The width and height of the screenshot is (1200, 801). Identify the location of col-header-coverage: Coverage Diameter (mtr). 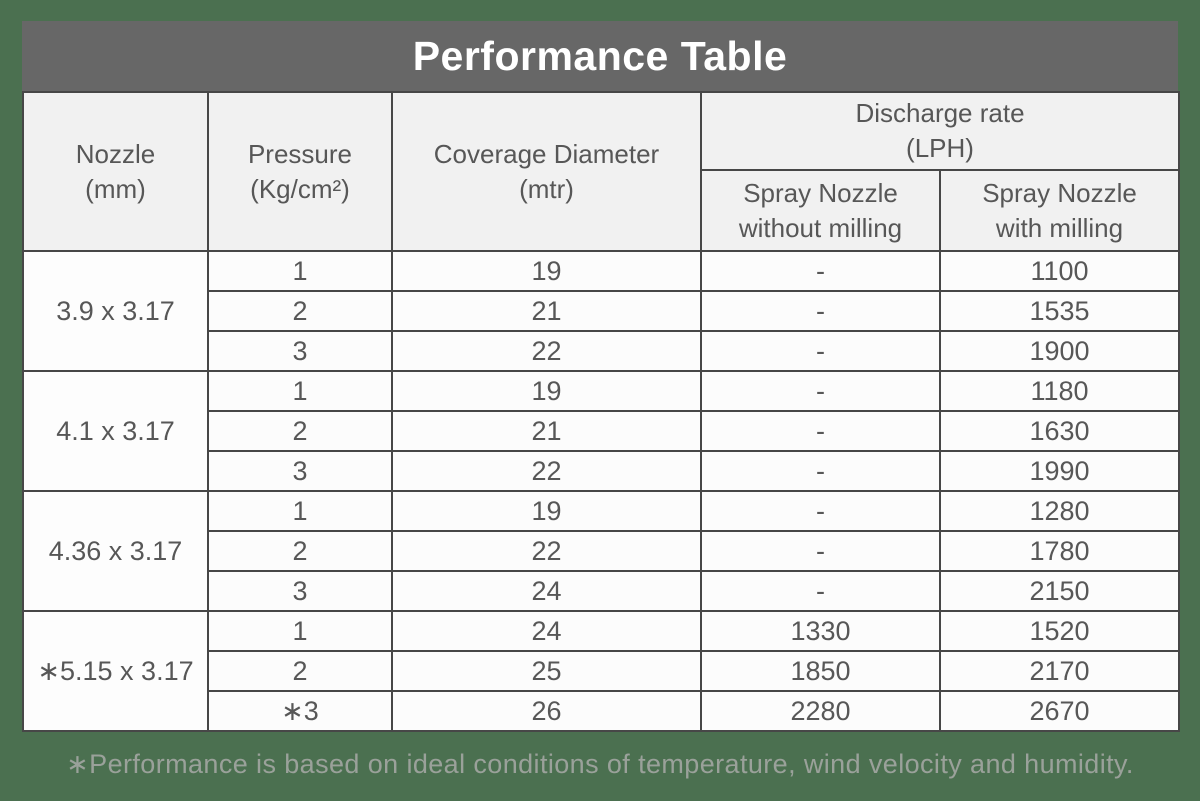
(546, 171).